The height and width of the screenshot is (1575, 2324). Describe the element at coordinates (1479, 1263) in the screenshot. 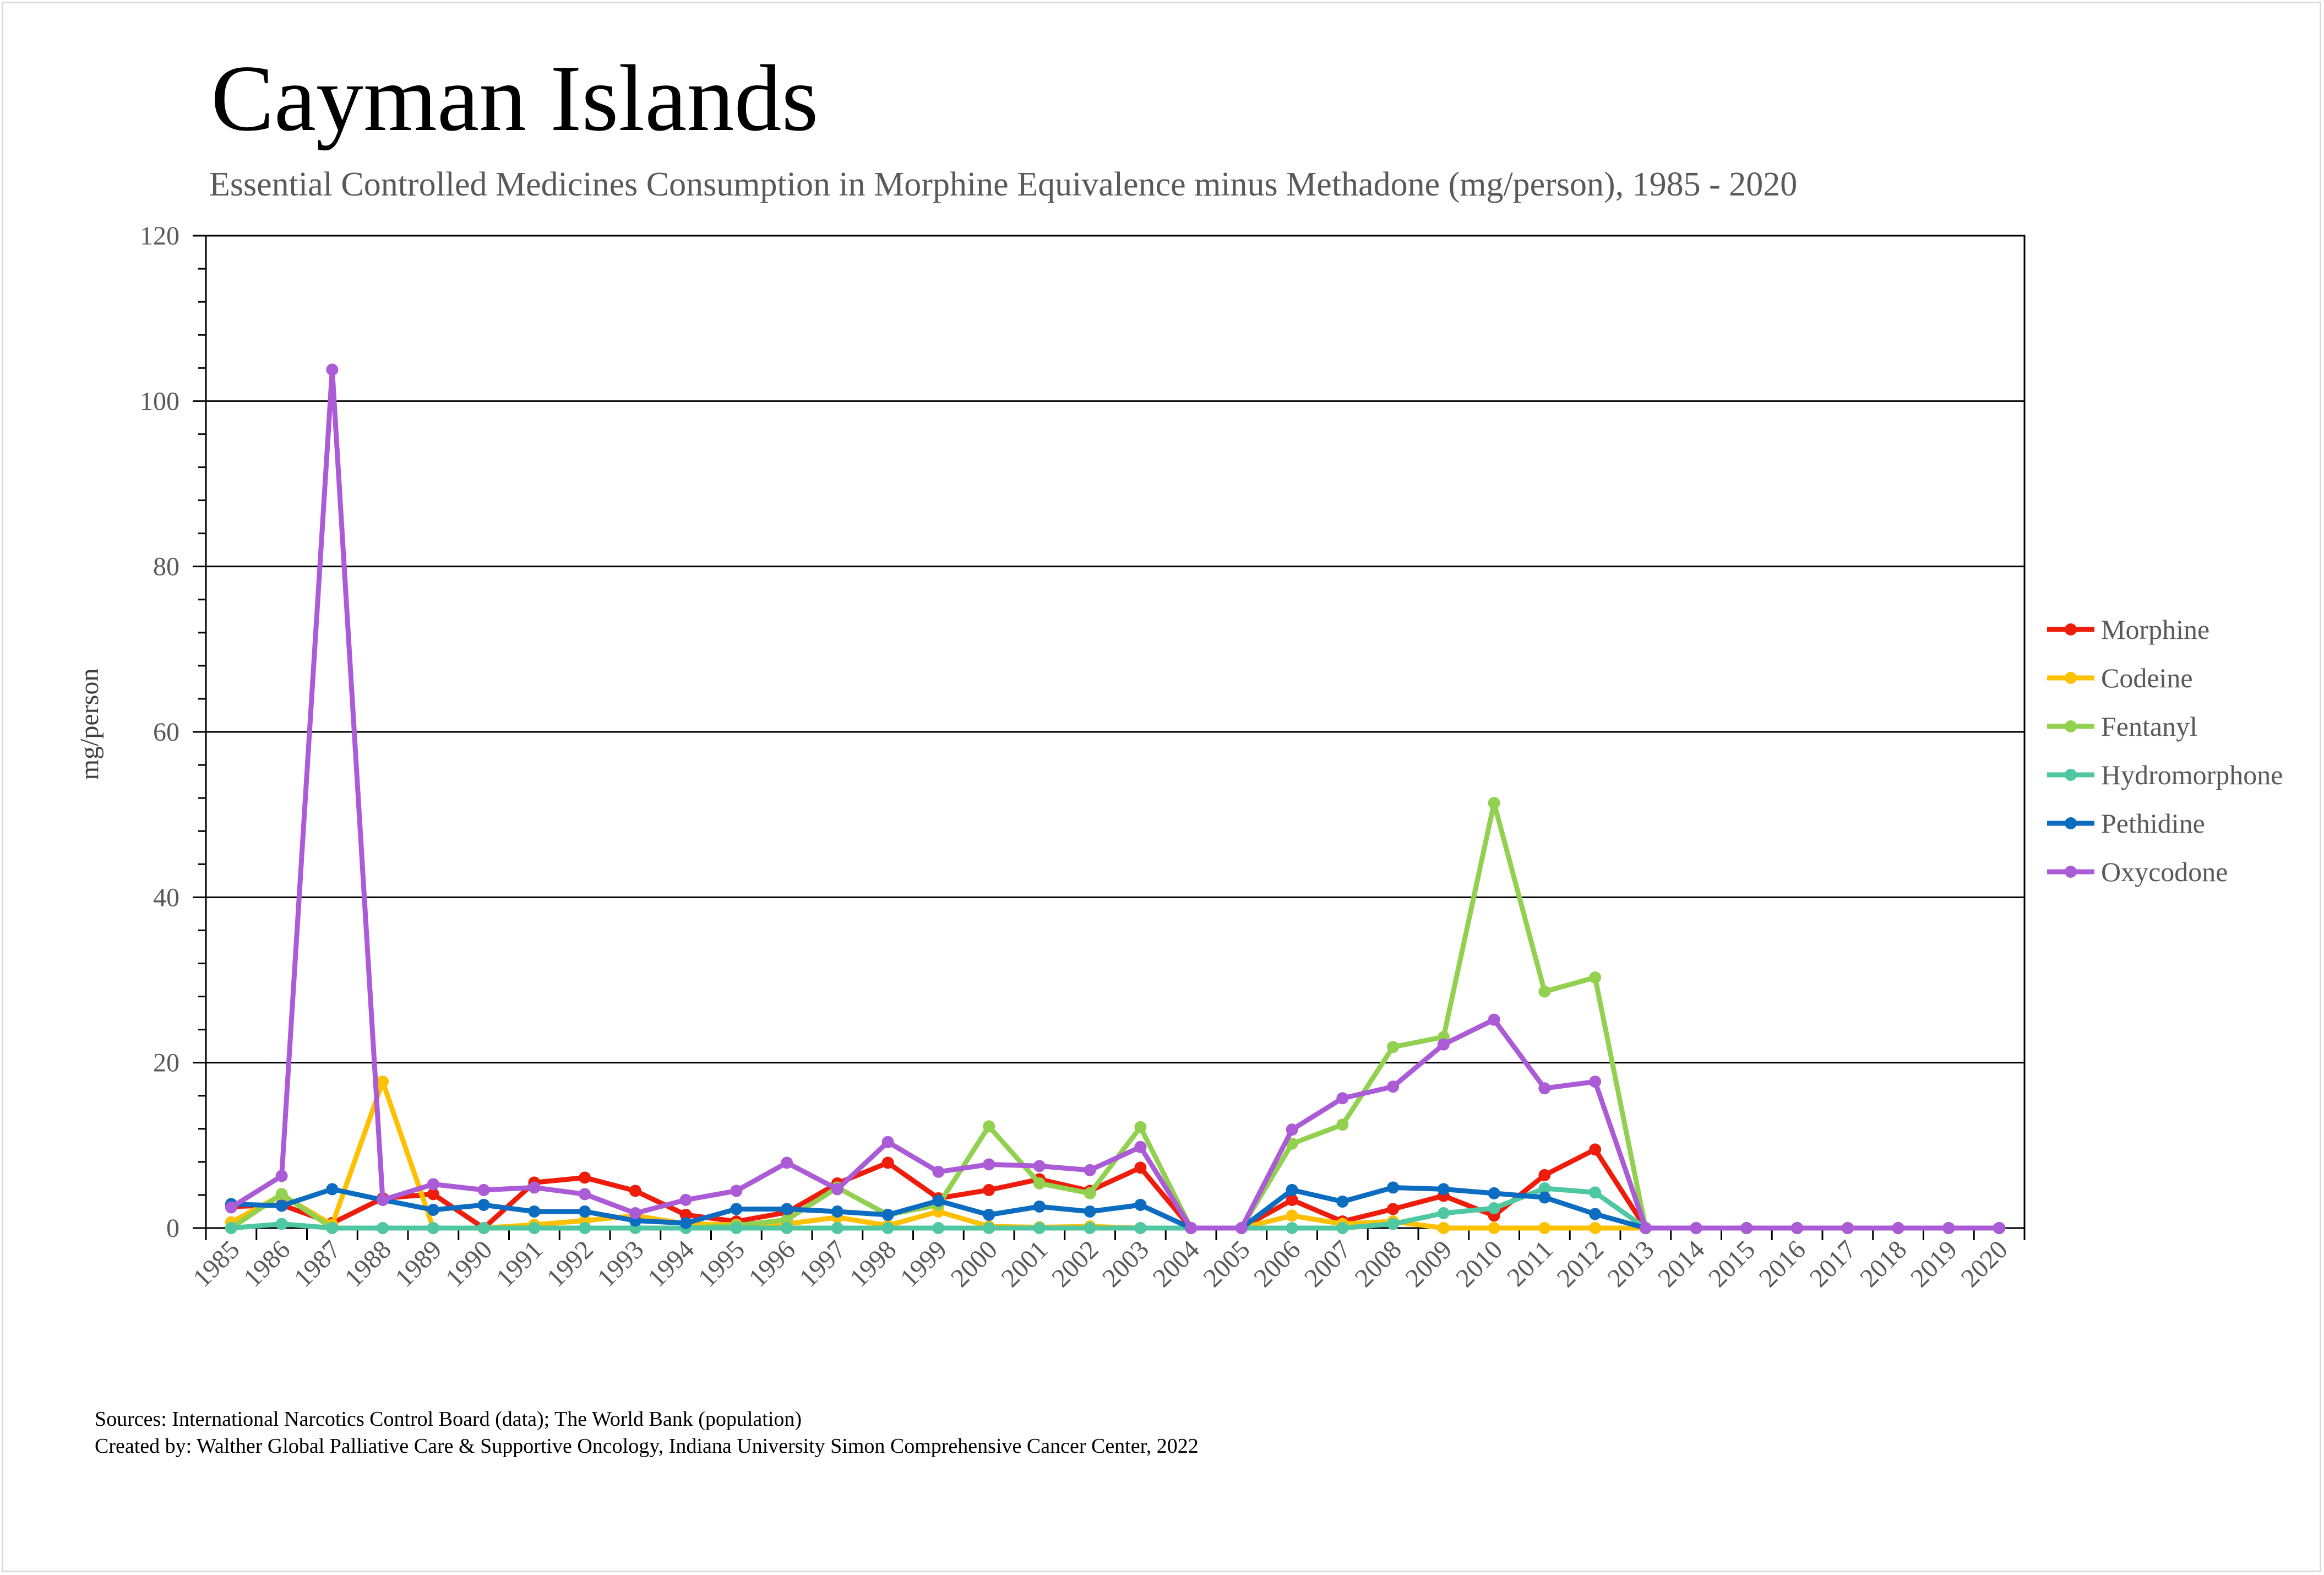

I see `x-tick-label: 2010` at that location.